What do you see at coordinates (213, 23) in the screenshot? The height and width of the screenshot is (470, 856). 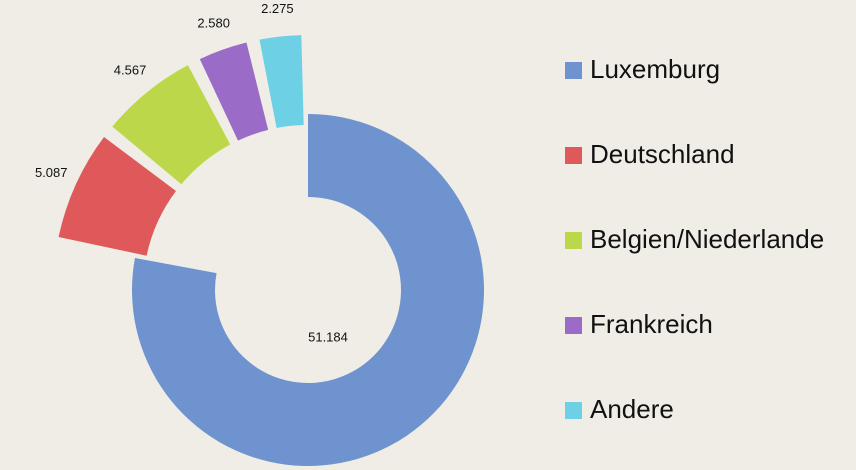 I see `value-label: 2.580` at bounding box center [213, 23].